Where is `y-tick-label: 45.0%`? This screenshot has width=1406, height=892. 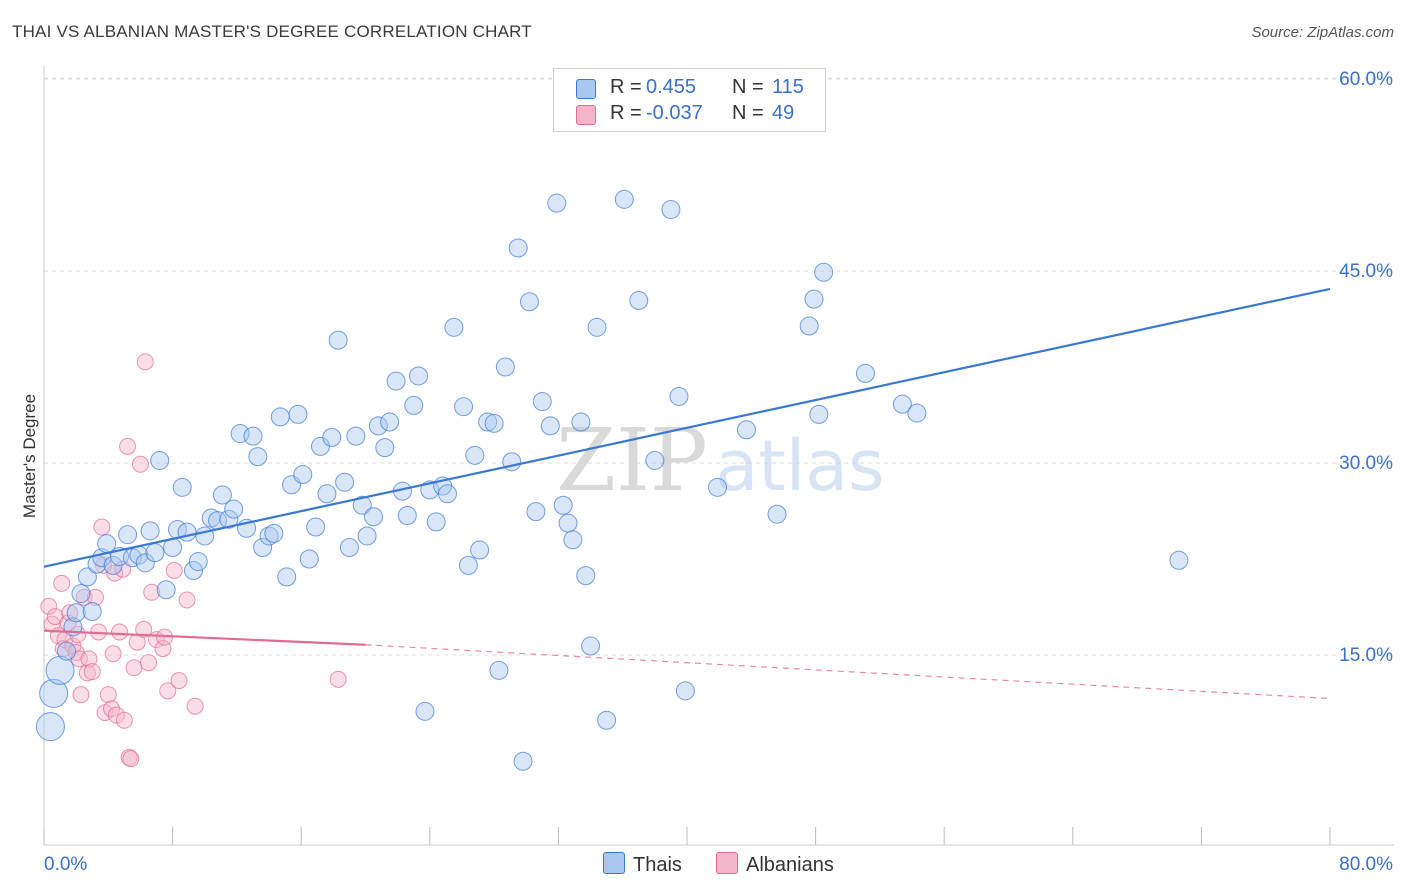
y-tick-label: 45.0% is located at coordinates (1366, 271).